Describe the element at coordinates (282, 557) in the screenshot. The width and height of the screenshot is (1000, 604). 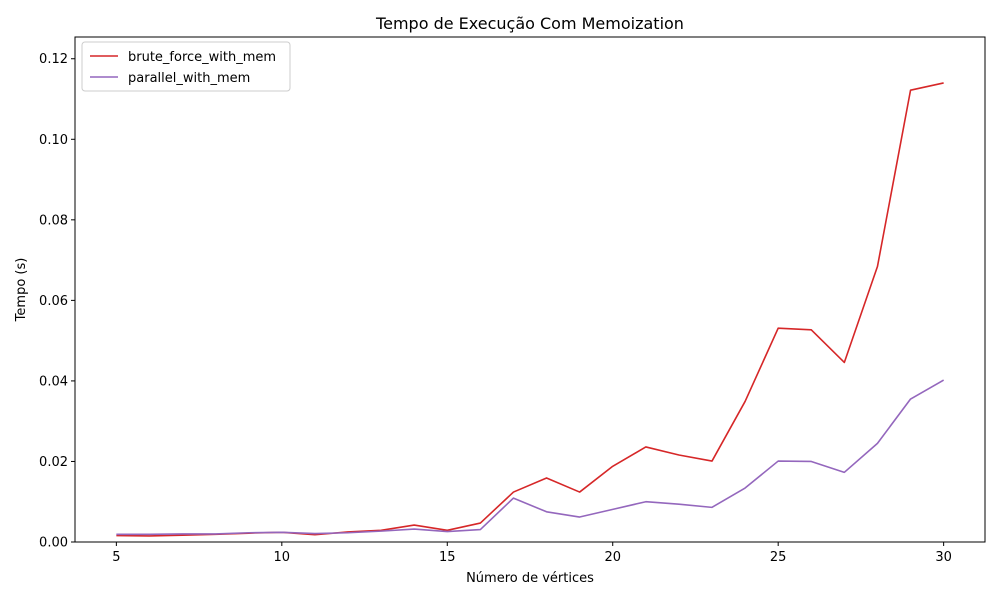
I see `x-tick-label: 10` at that location.